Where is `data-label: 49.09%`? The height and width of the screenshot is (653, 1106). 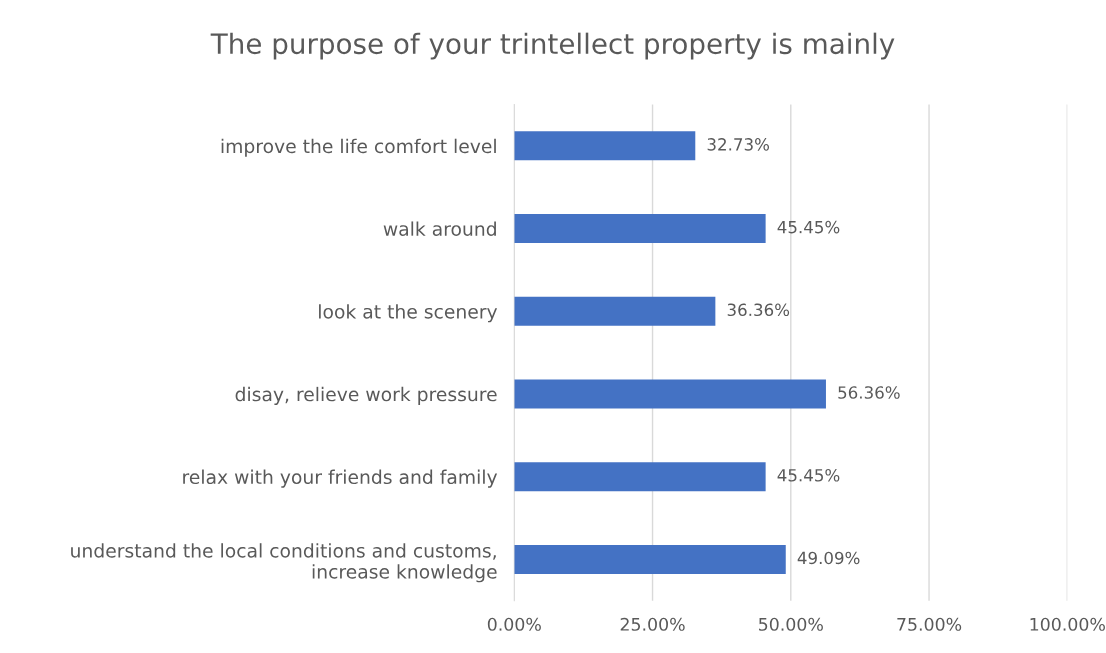
data-label: 49.09% is located at coordinates (828, 558).